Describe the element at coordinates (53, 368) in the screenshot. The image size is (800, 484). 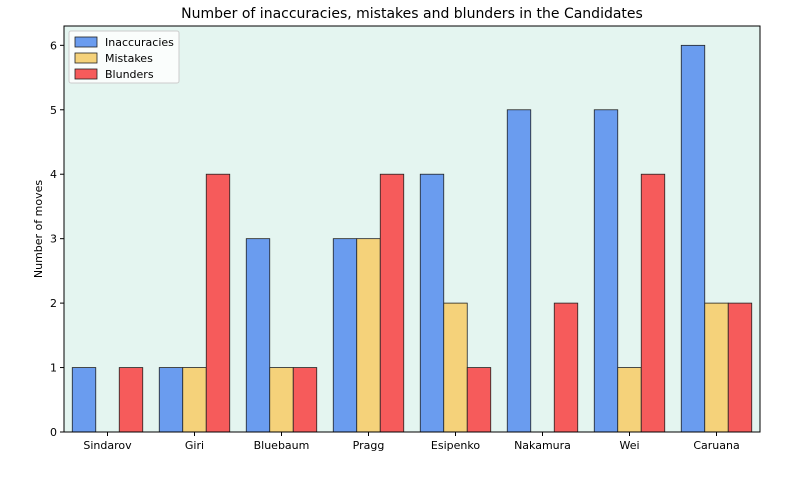
I see `y-tick-label: 1` at that location.